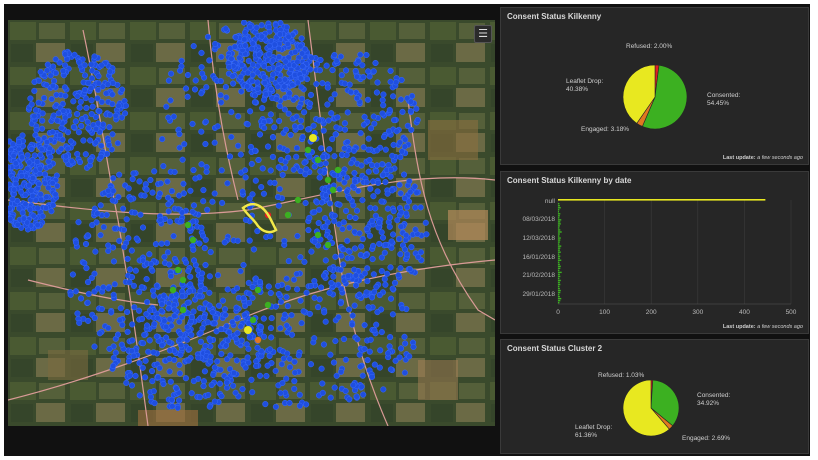 This screenshot has height=460, width=818. Describe the element at coordinates (604, 312) in the screenshot. I see `x-tick-label: 100` at that location.